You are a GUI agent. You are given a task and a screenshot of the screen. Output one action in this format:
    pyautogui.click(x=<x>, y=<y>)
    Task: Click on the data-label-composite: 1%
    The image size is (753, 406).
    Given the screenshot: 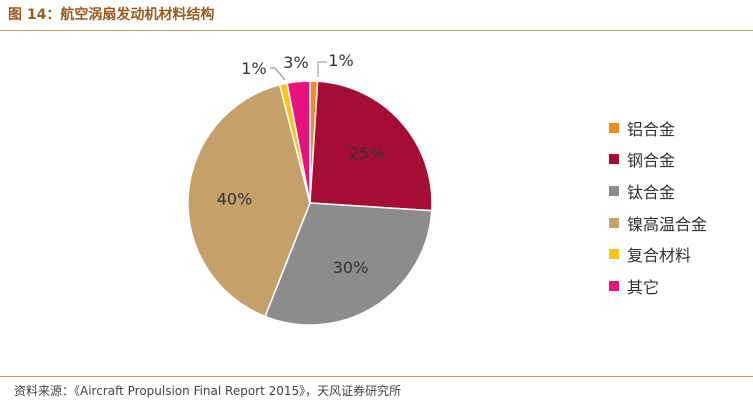 What is the action you would take?
    pyautogui.click(x=253, y=68)
    